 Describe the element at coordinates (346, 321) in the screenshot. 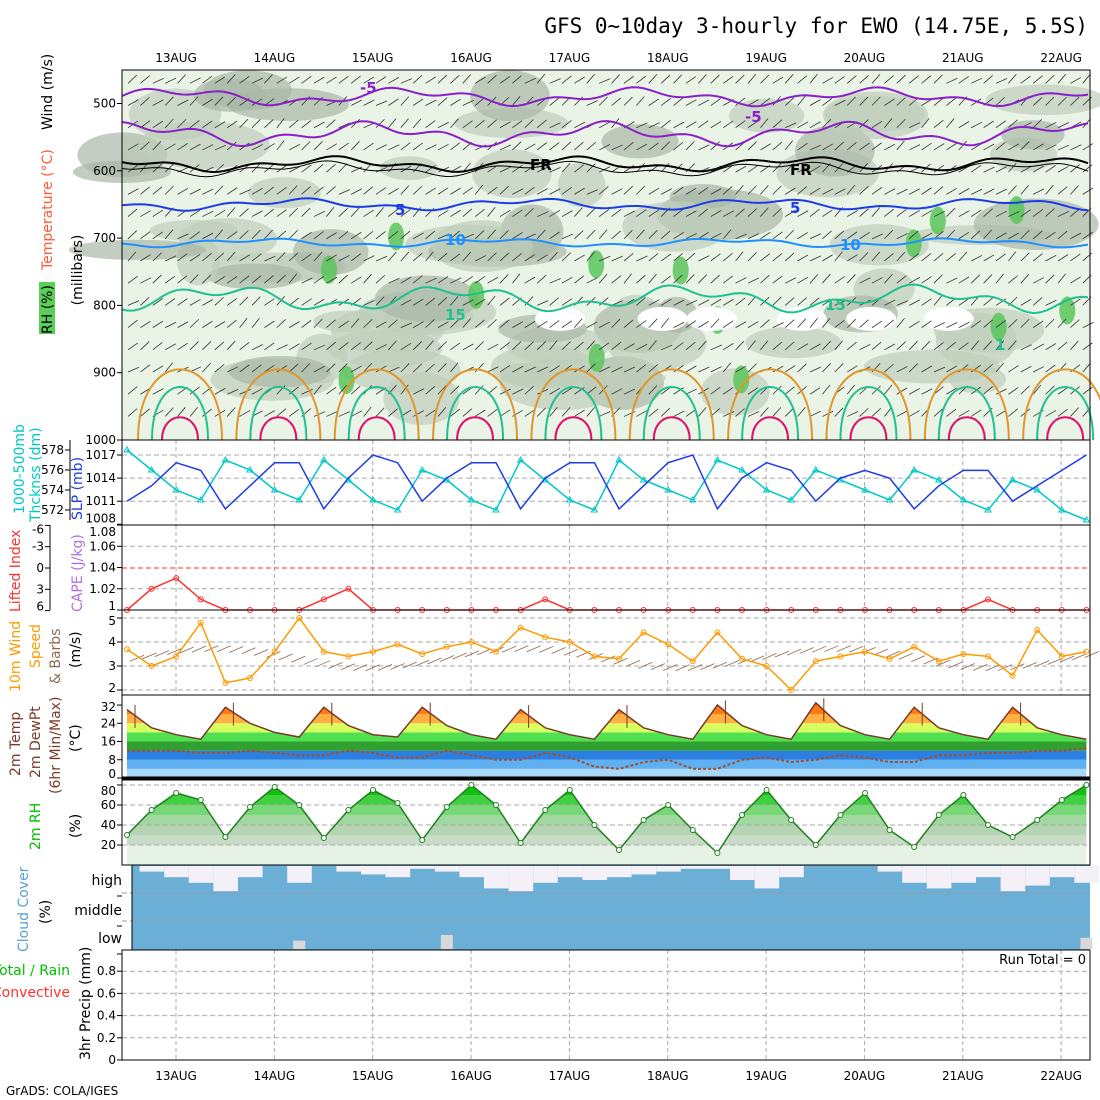

I see `rh-shading` at that location.